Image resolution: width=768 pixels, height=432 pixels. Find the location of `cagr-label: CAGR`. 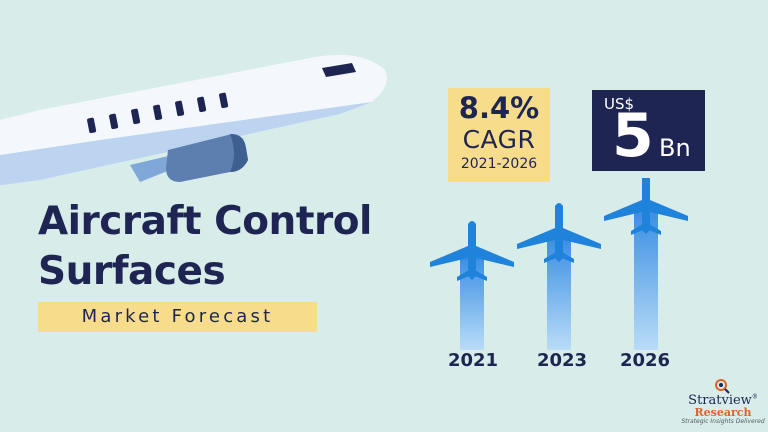

cagr-label: CAGR is located at coordinates (499, 139).